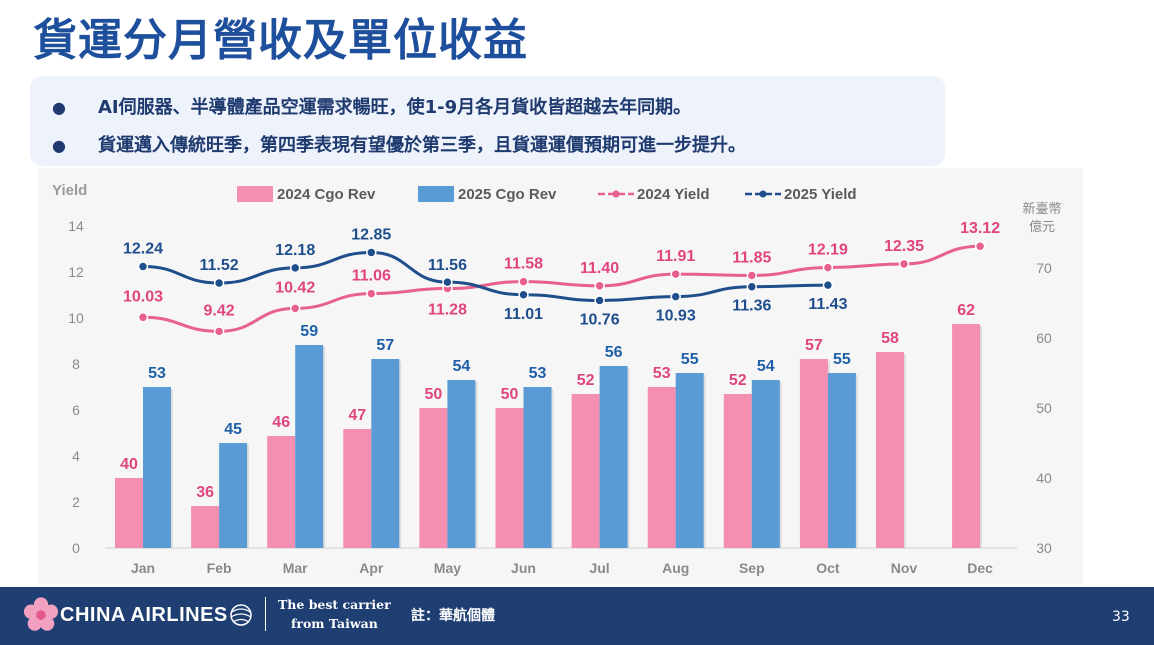  I want to click on line-label-2024-yield-jan: 10.03, so click(143, 296).